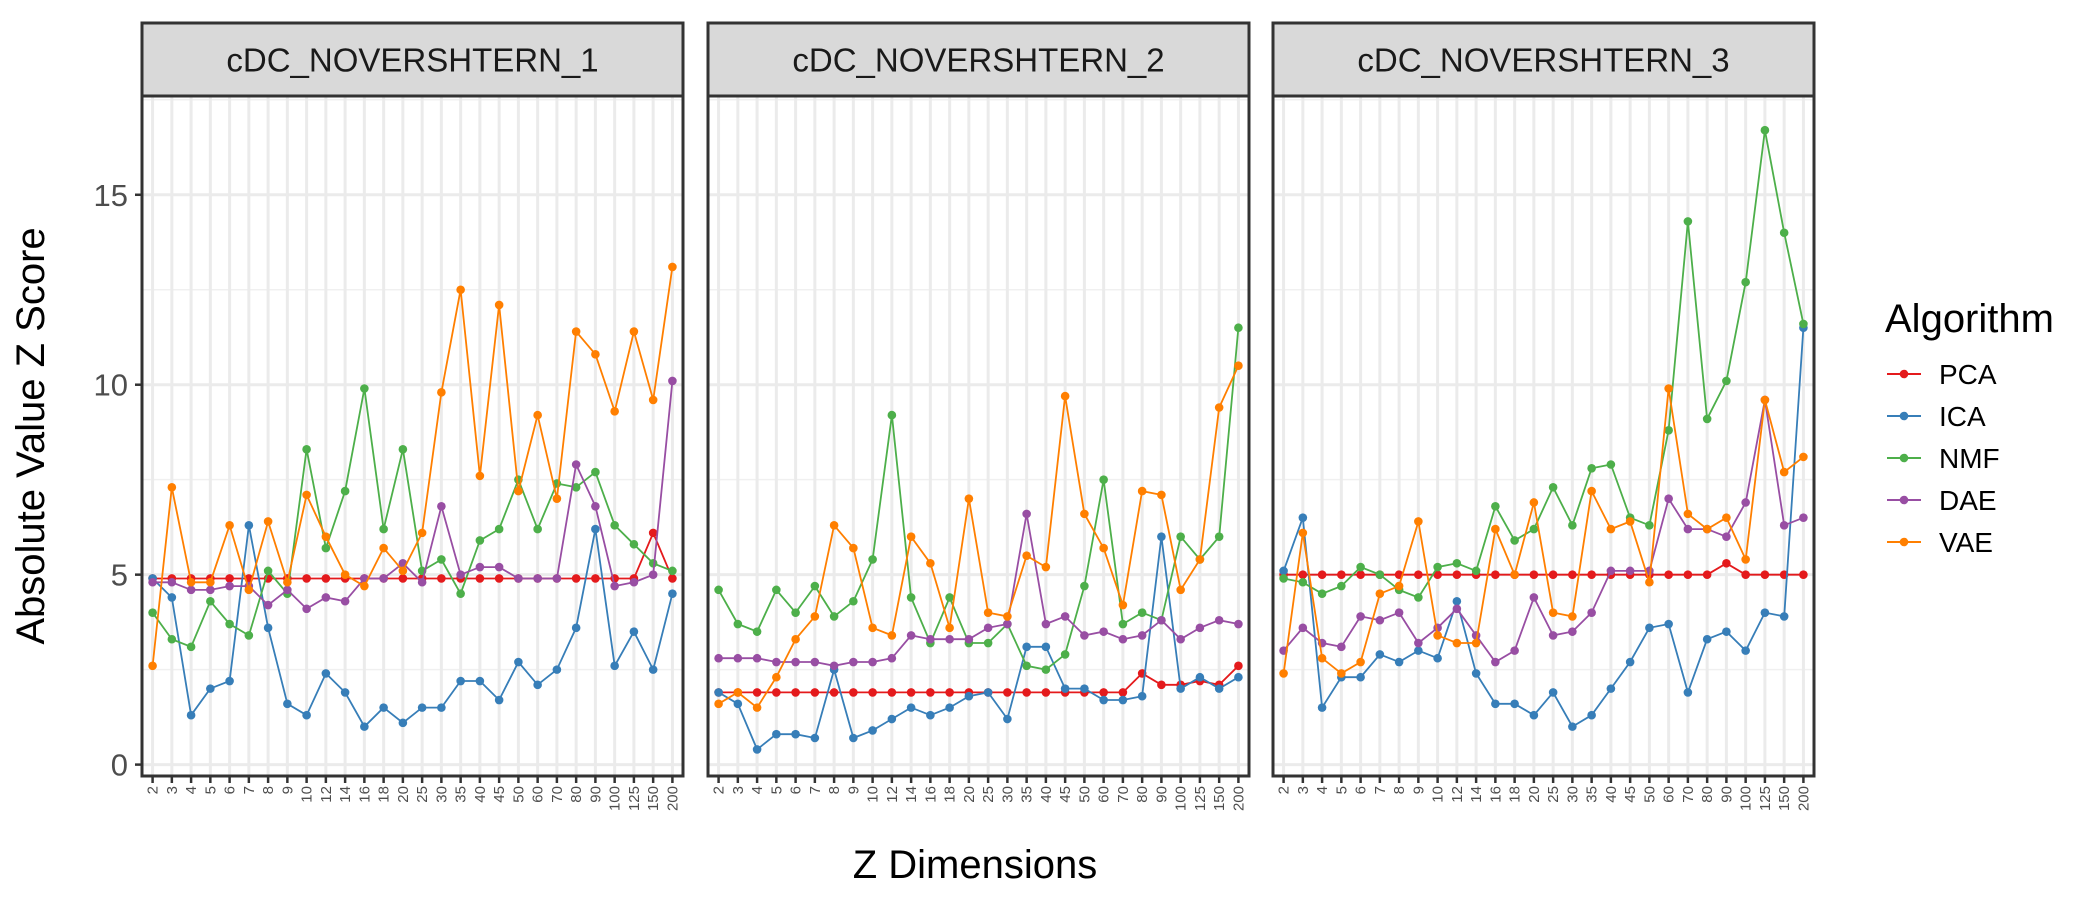 This screenshot has height=900, width=2100. Describe the element at coordinates (1969, 319) in the screenshot. I see `legend-title: Algorithm` at that location.